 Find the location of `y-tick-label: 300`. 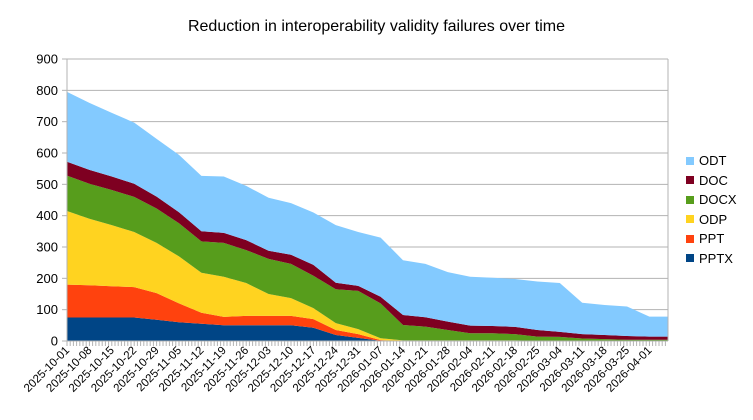

y-tick-label: 300 is located at coordinates (47, 247).